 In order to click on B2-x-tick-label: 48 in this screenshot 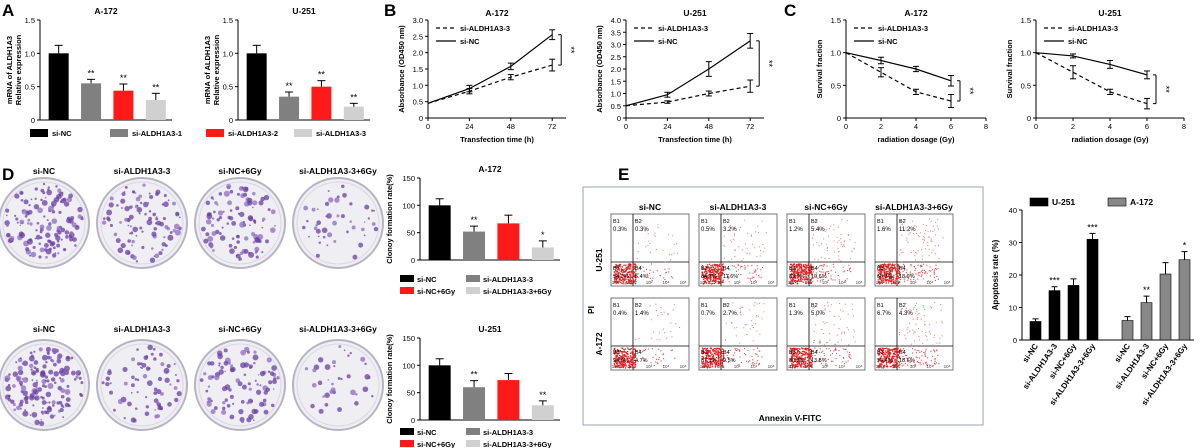, I will do `click(709, 126)`.